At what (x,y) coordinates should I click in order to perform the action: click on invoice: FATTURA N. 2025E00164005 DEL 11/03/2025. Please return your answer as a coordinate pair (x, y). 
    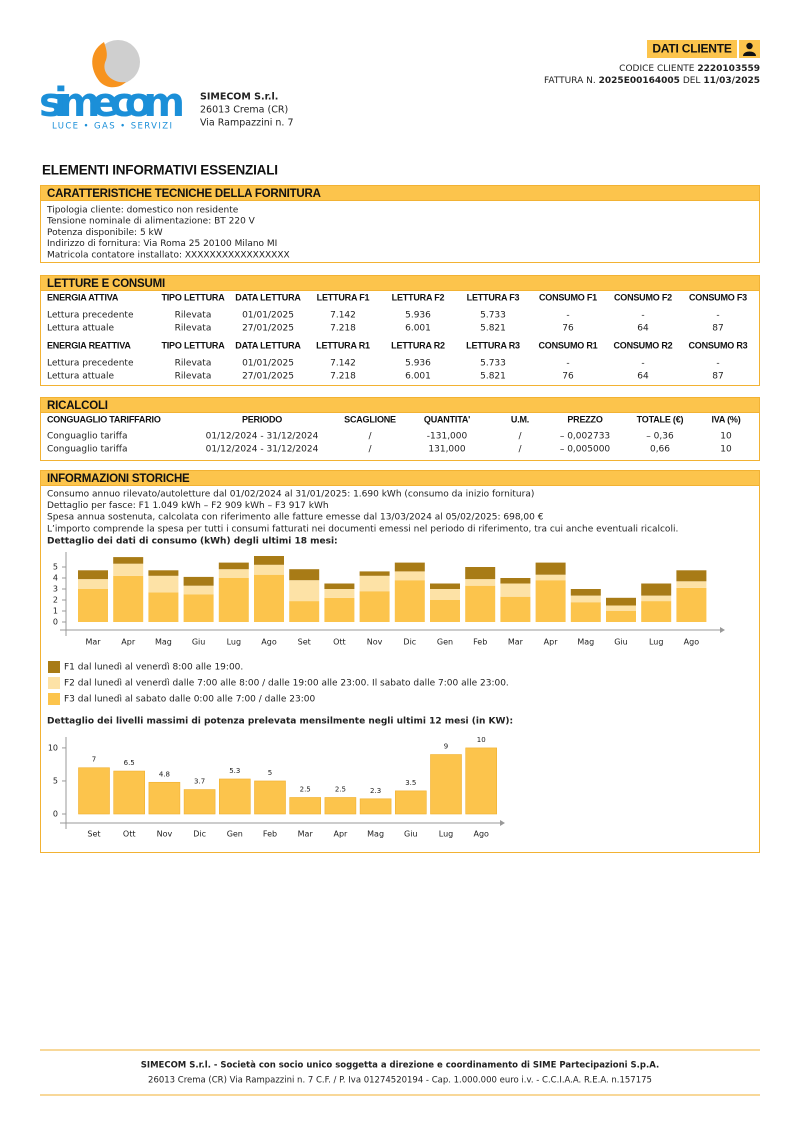
    Looking at the image, I should click on (652, 81).